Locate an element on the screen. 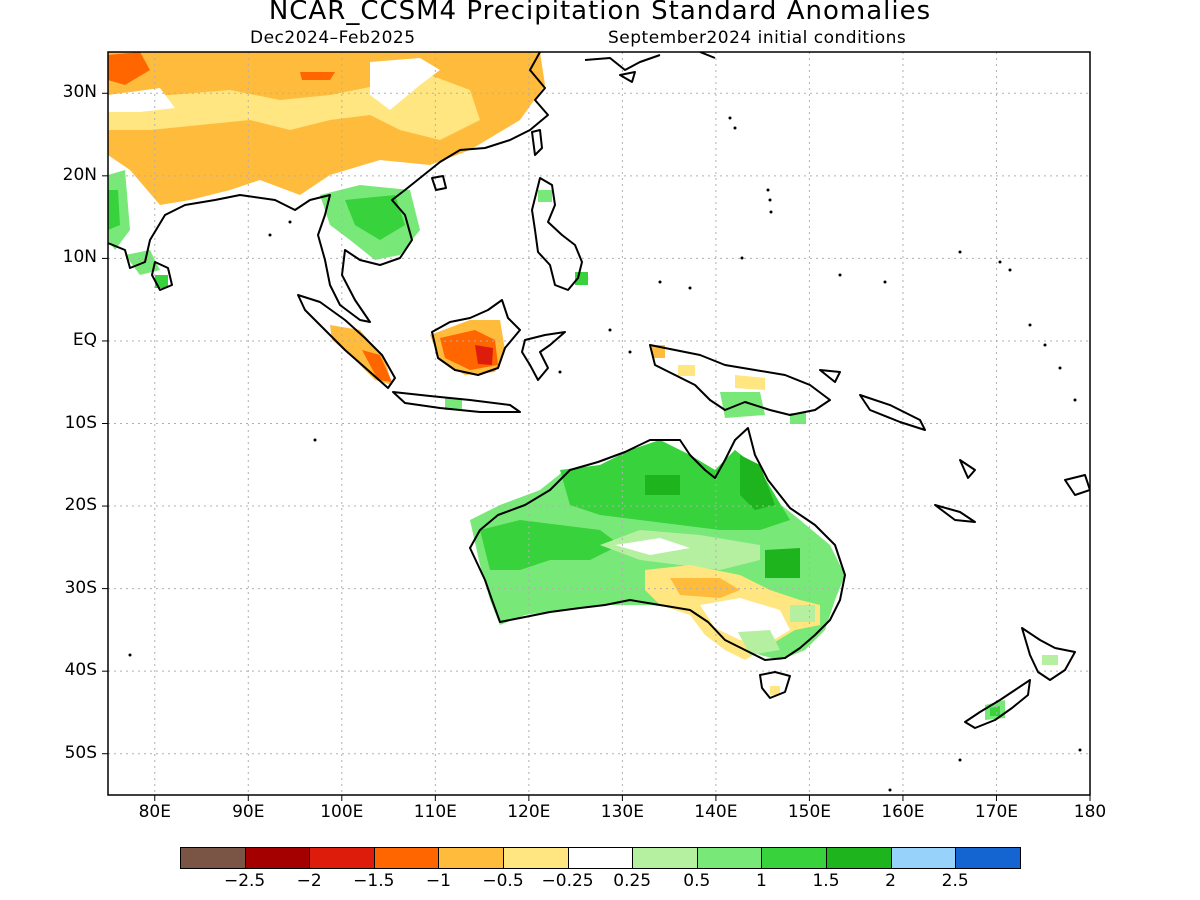 The width and height of the screenshot is (1200, 900). colorbar-label: −1 is located at coordinates (438, 881).